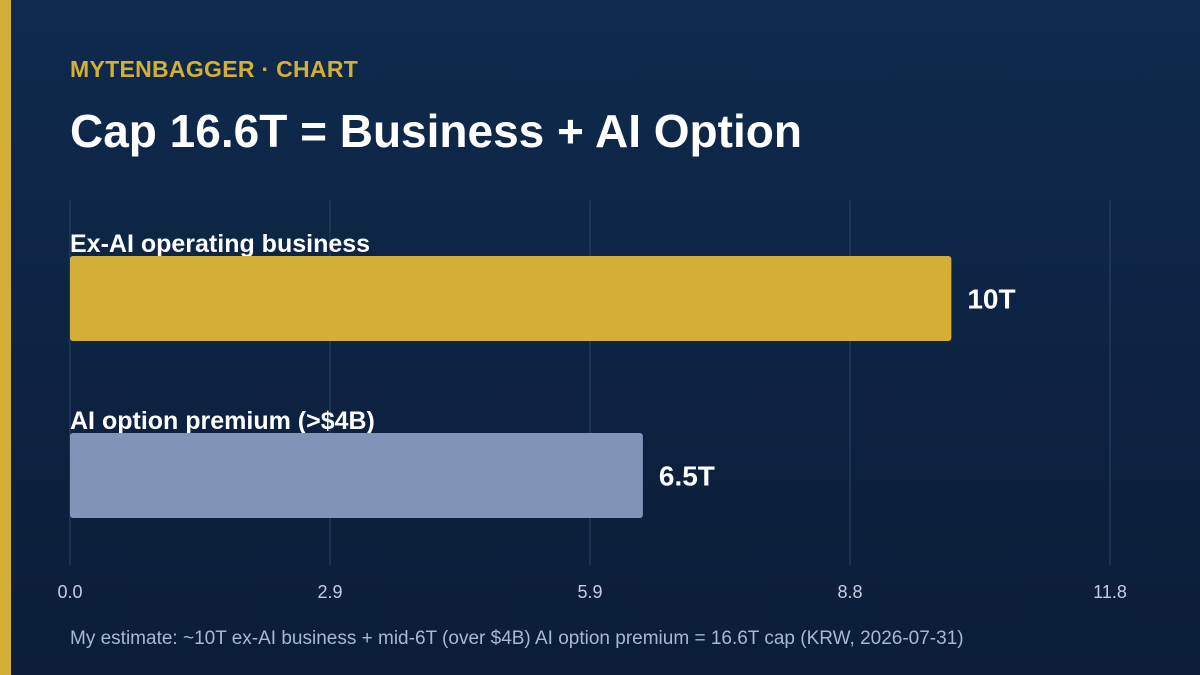 The image size is (1200, 675). Describe the element at coordinates (849, 592) in the screenshot. I see `x-tick-label: 8.8` at that location.